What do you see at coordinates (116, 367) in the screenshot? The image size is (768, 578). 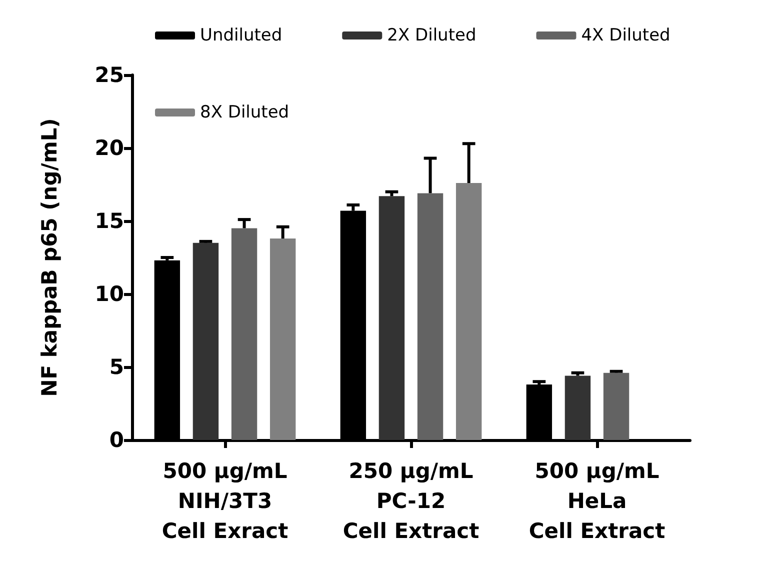 I see `y-tick-label: 5` at bounding box center [116, 367].